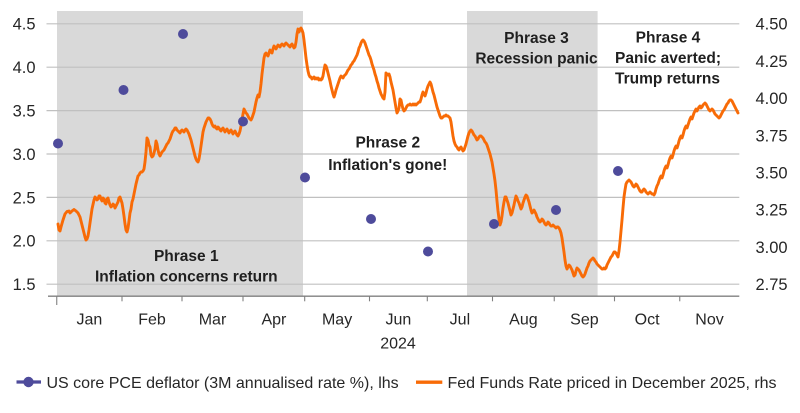 Image resolution: width=800 pixels, height=413 pixels. What do you see at coordinates (772, 285) in the screenshot?
I see `svg-text: 2.75` at bounding box center [772, 285].